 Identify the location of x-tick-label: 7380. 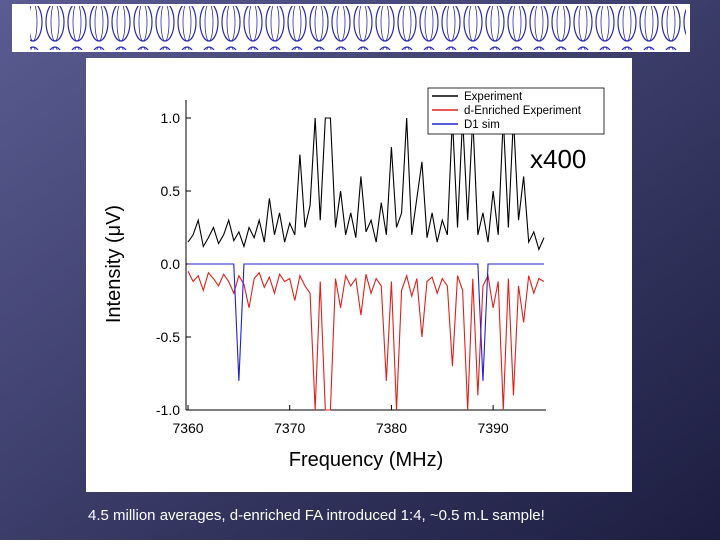
(391, 428).